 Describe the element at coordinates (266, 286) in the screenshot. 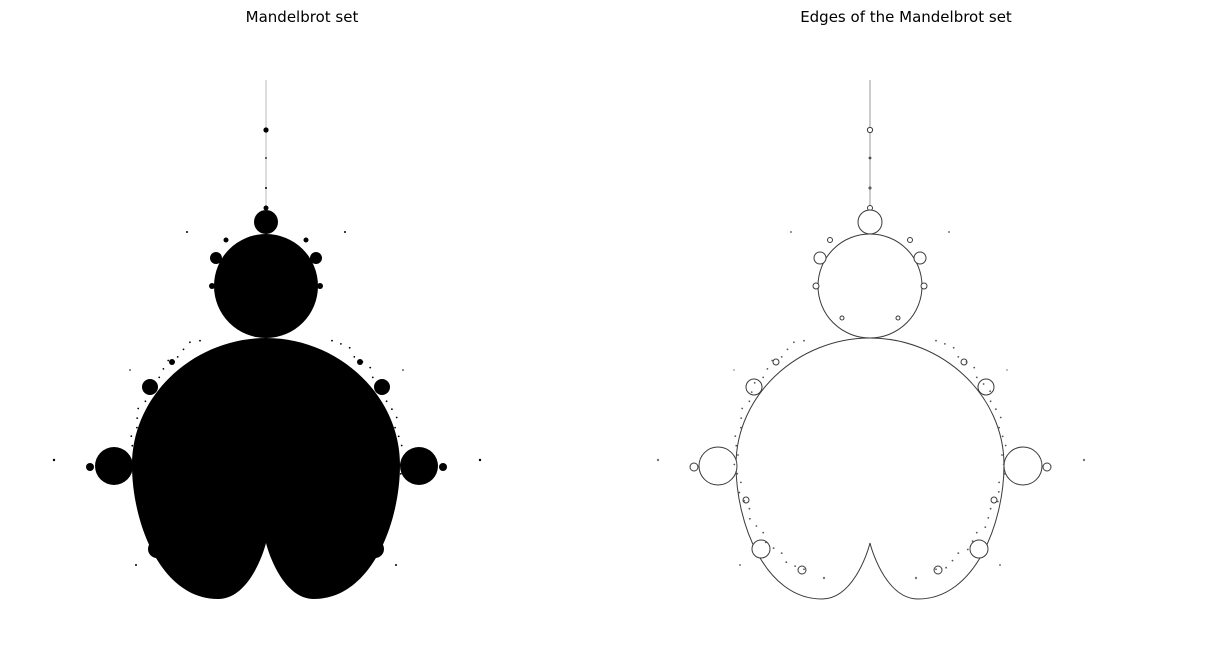

I see `period-2-bulb` at that location.